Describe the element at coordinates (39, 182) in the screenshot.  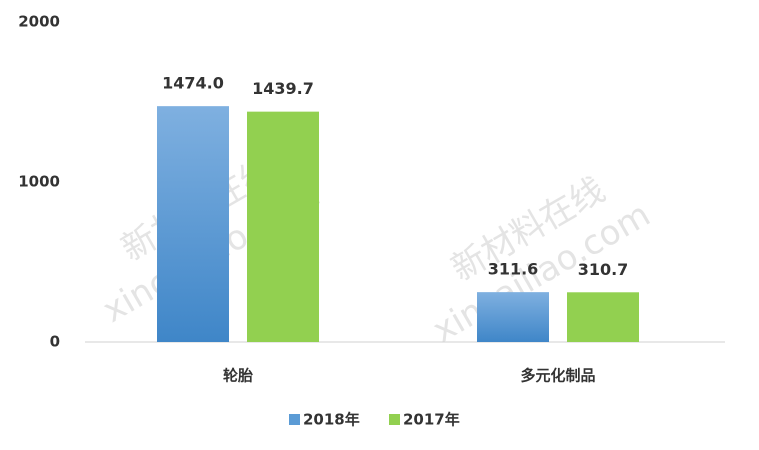
I see `y-tick-label: 1000` at that location.